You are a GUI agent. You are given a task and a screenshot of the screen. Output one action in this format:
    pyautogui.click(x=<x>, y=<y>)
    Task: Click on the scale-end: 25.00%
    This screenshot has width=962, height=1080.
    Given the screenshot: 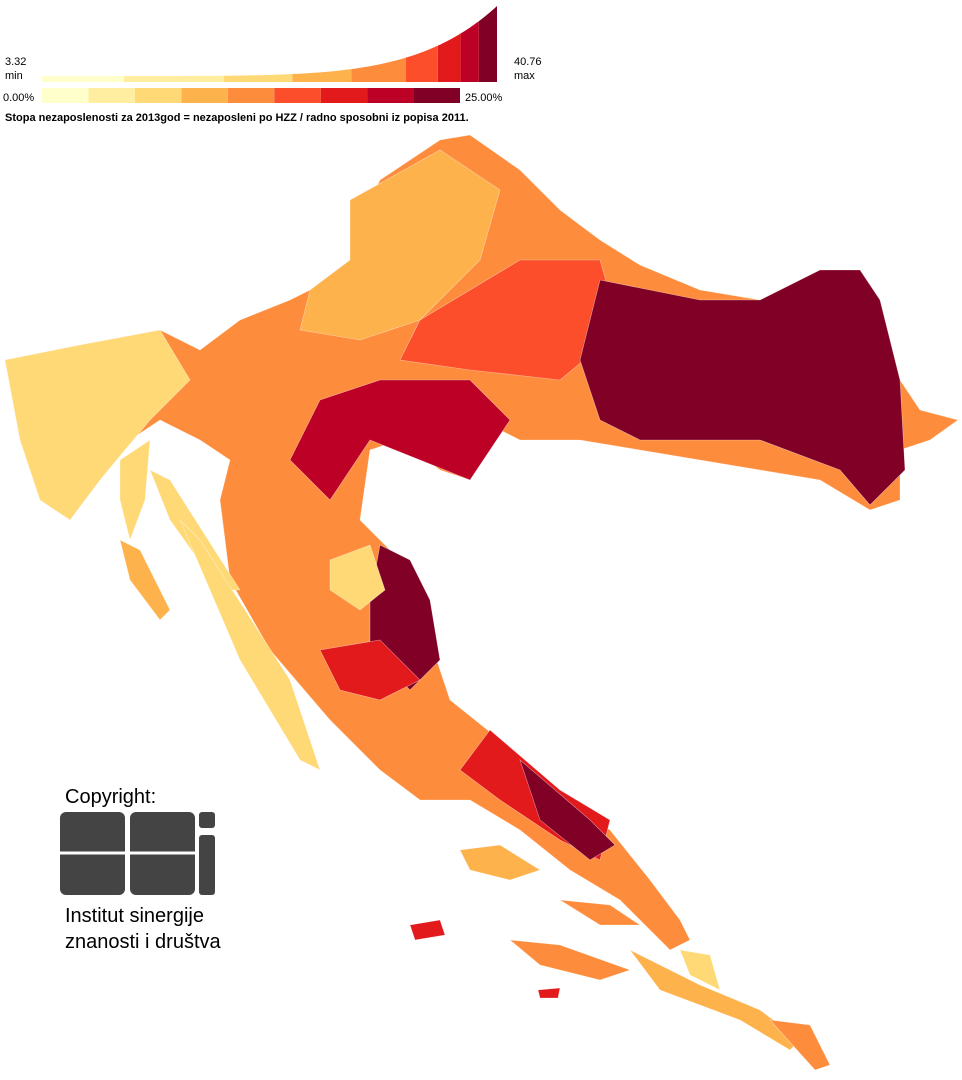 What is the action you would take?
    pyautogui.click(x=484, y=98)
    